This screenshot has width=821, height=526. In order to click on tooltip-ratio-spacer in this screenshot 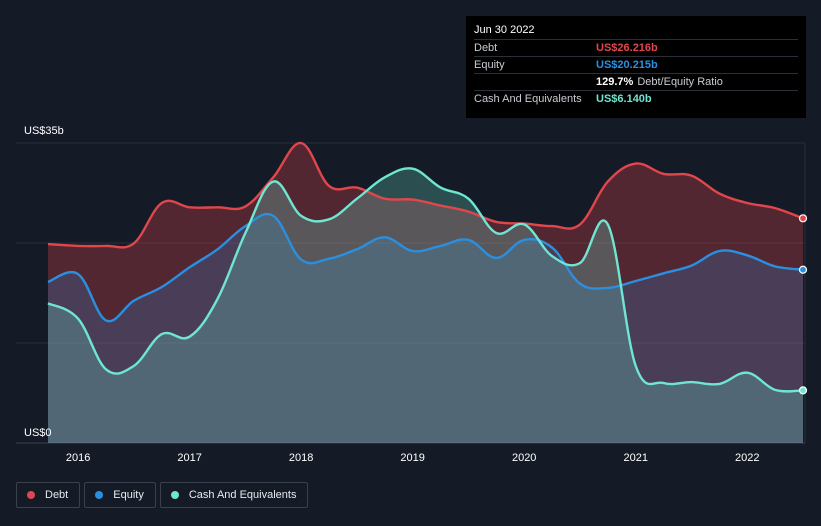, I will do `click(535, 82)`.